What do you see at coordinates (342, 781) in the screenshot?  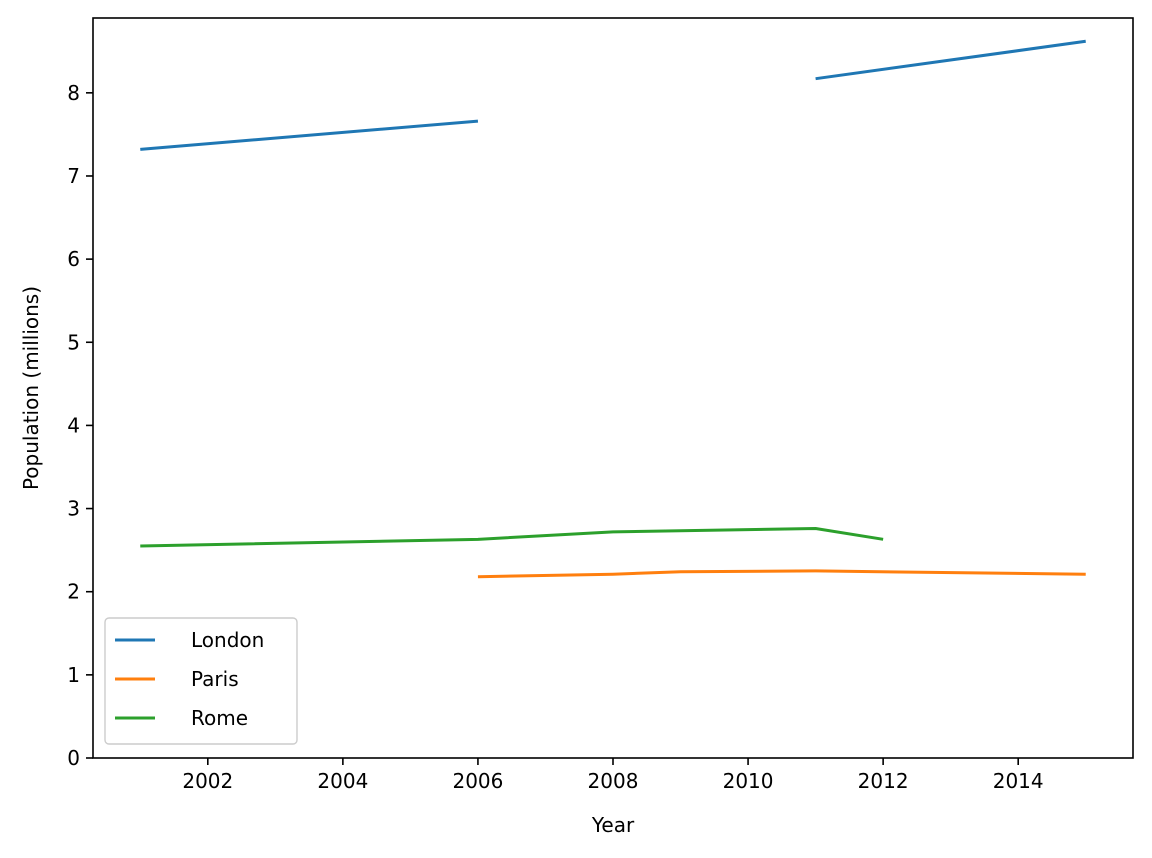 I see `x-tick-label: 2004` at bounding box center [342, 781].